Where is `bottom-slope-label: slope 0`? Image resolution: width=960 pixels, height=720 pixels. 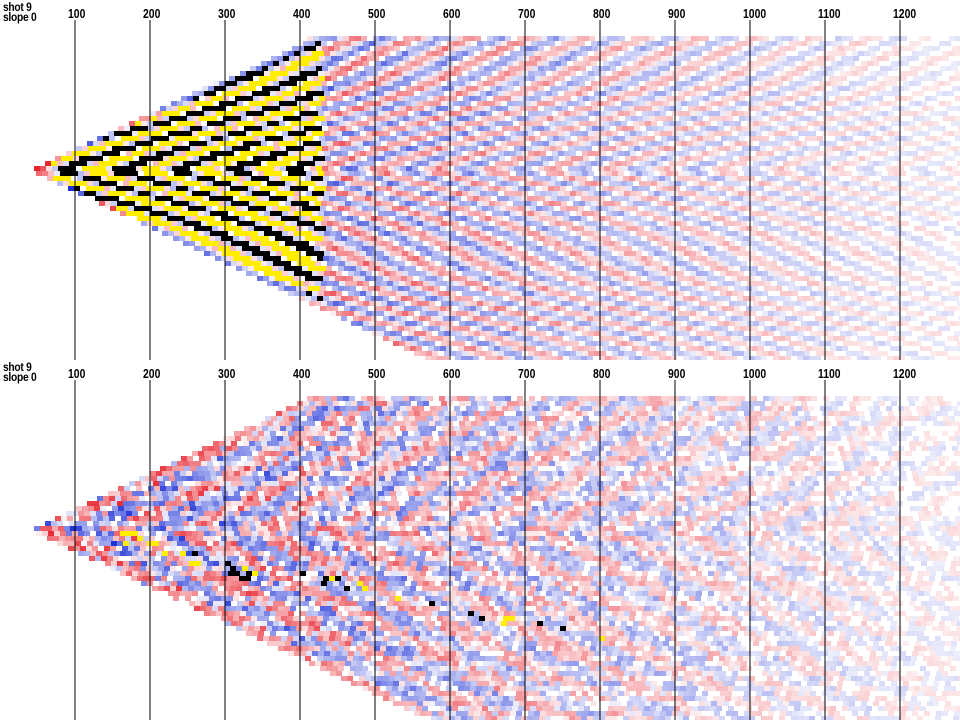 bottom-slope-label: slope 0 is located at coordinates (20, 377).